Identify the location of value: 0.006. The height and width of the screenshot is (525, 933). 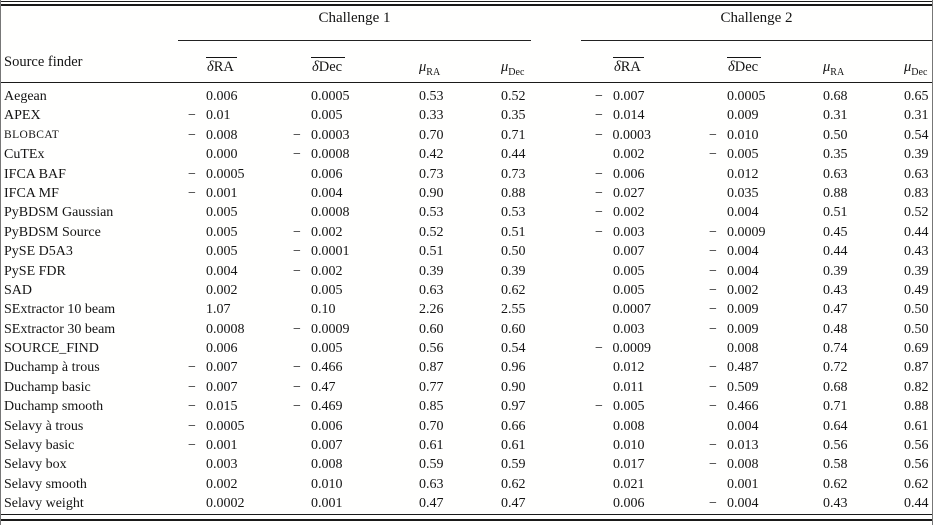
(629, 504).